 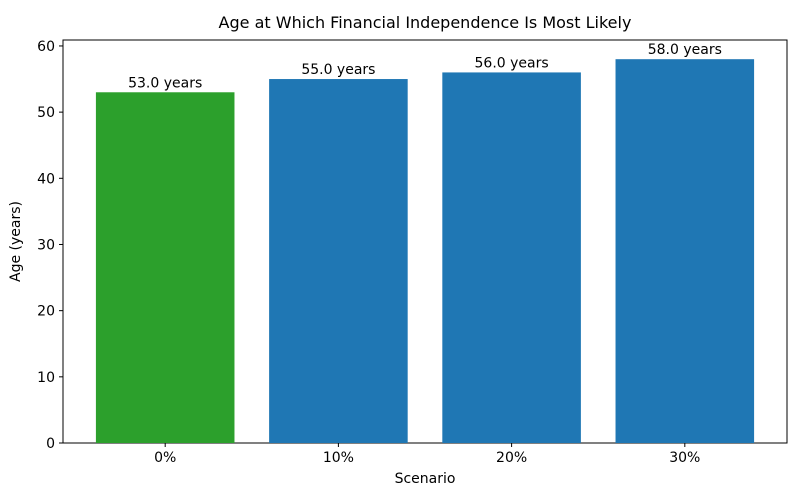 I want to click on x-tick-label: 30%, so click(x=684, y=458).